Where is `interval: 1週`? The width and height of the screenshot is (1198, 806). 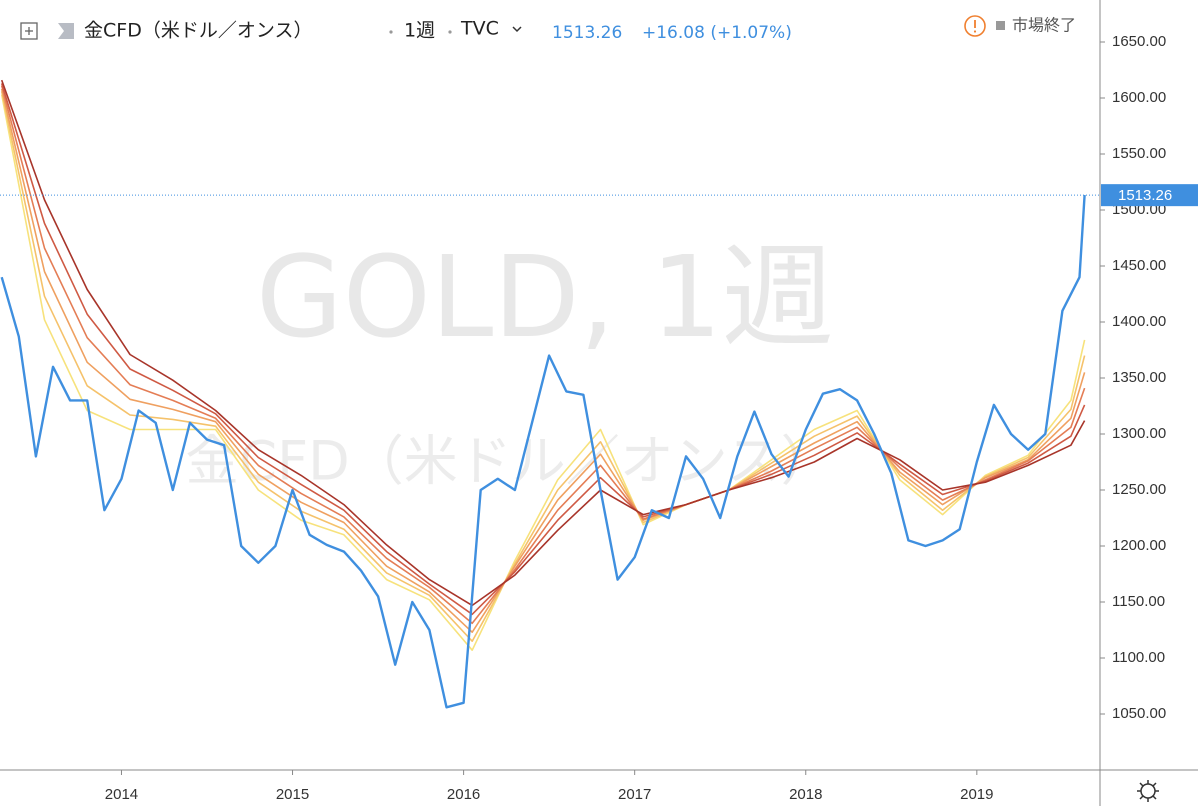 interval: 1週 is located at coordinates (419, 31).